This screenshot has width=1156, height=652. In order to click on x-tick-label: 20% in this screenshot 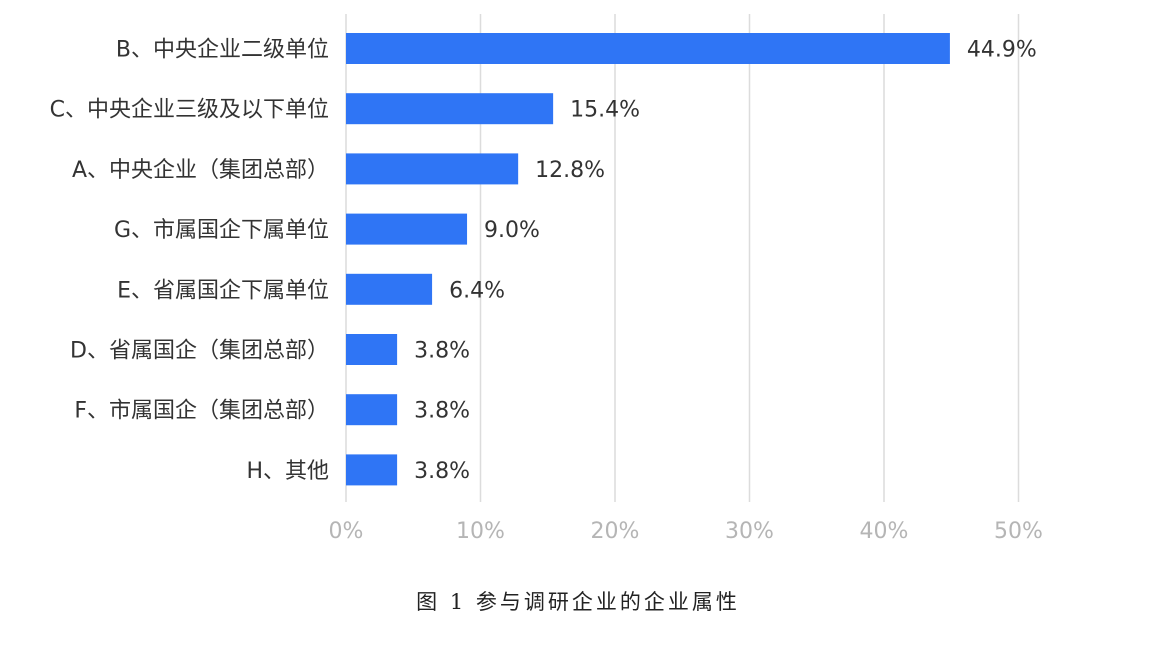, I will do `click(615, 531)`.